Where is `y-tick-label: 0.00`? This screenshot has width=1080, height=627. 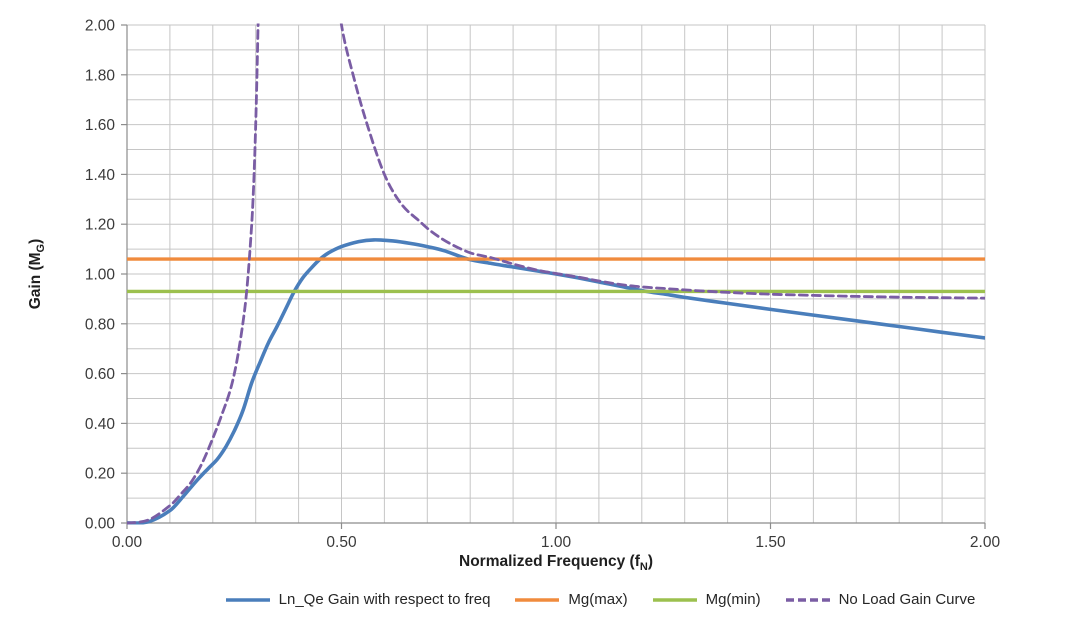 y-tick-label: 0.00 is located at coordinates (100, 524).